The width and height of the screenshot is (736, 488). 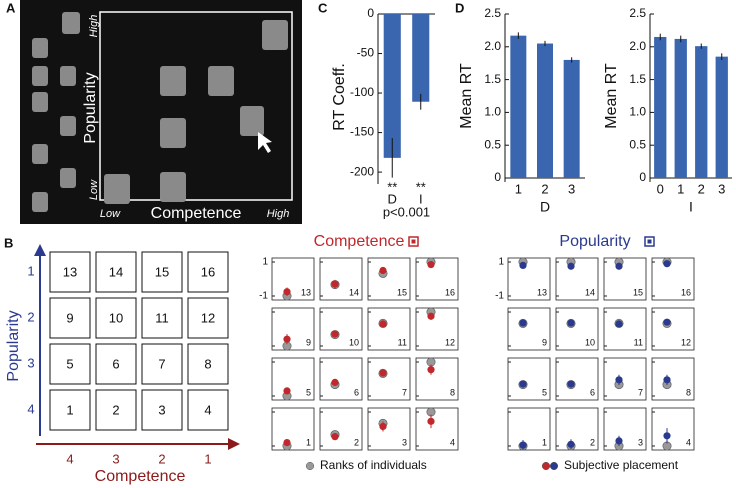 What do you see at coordinates (40, 250) in the screenshot?
I see `y-arrow-head` at bounding box center [40, 250].